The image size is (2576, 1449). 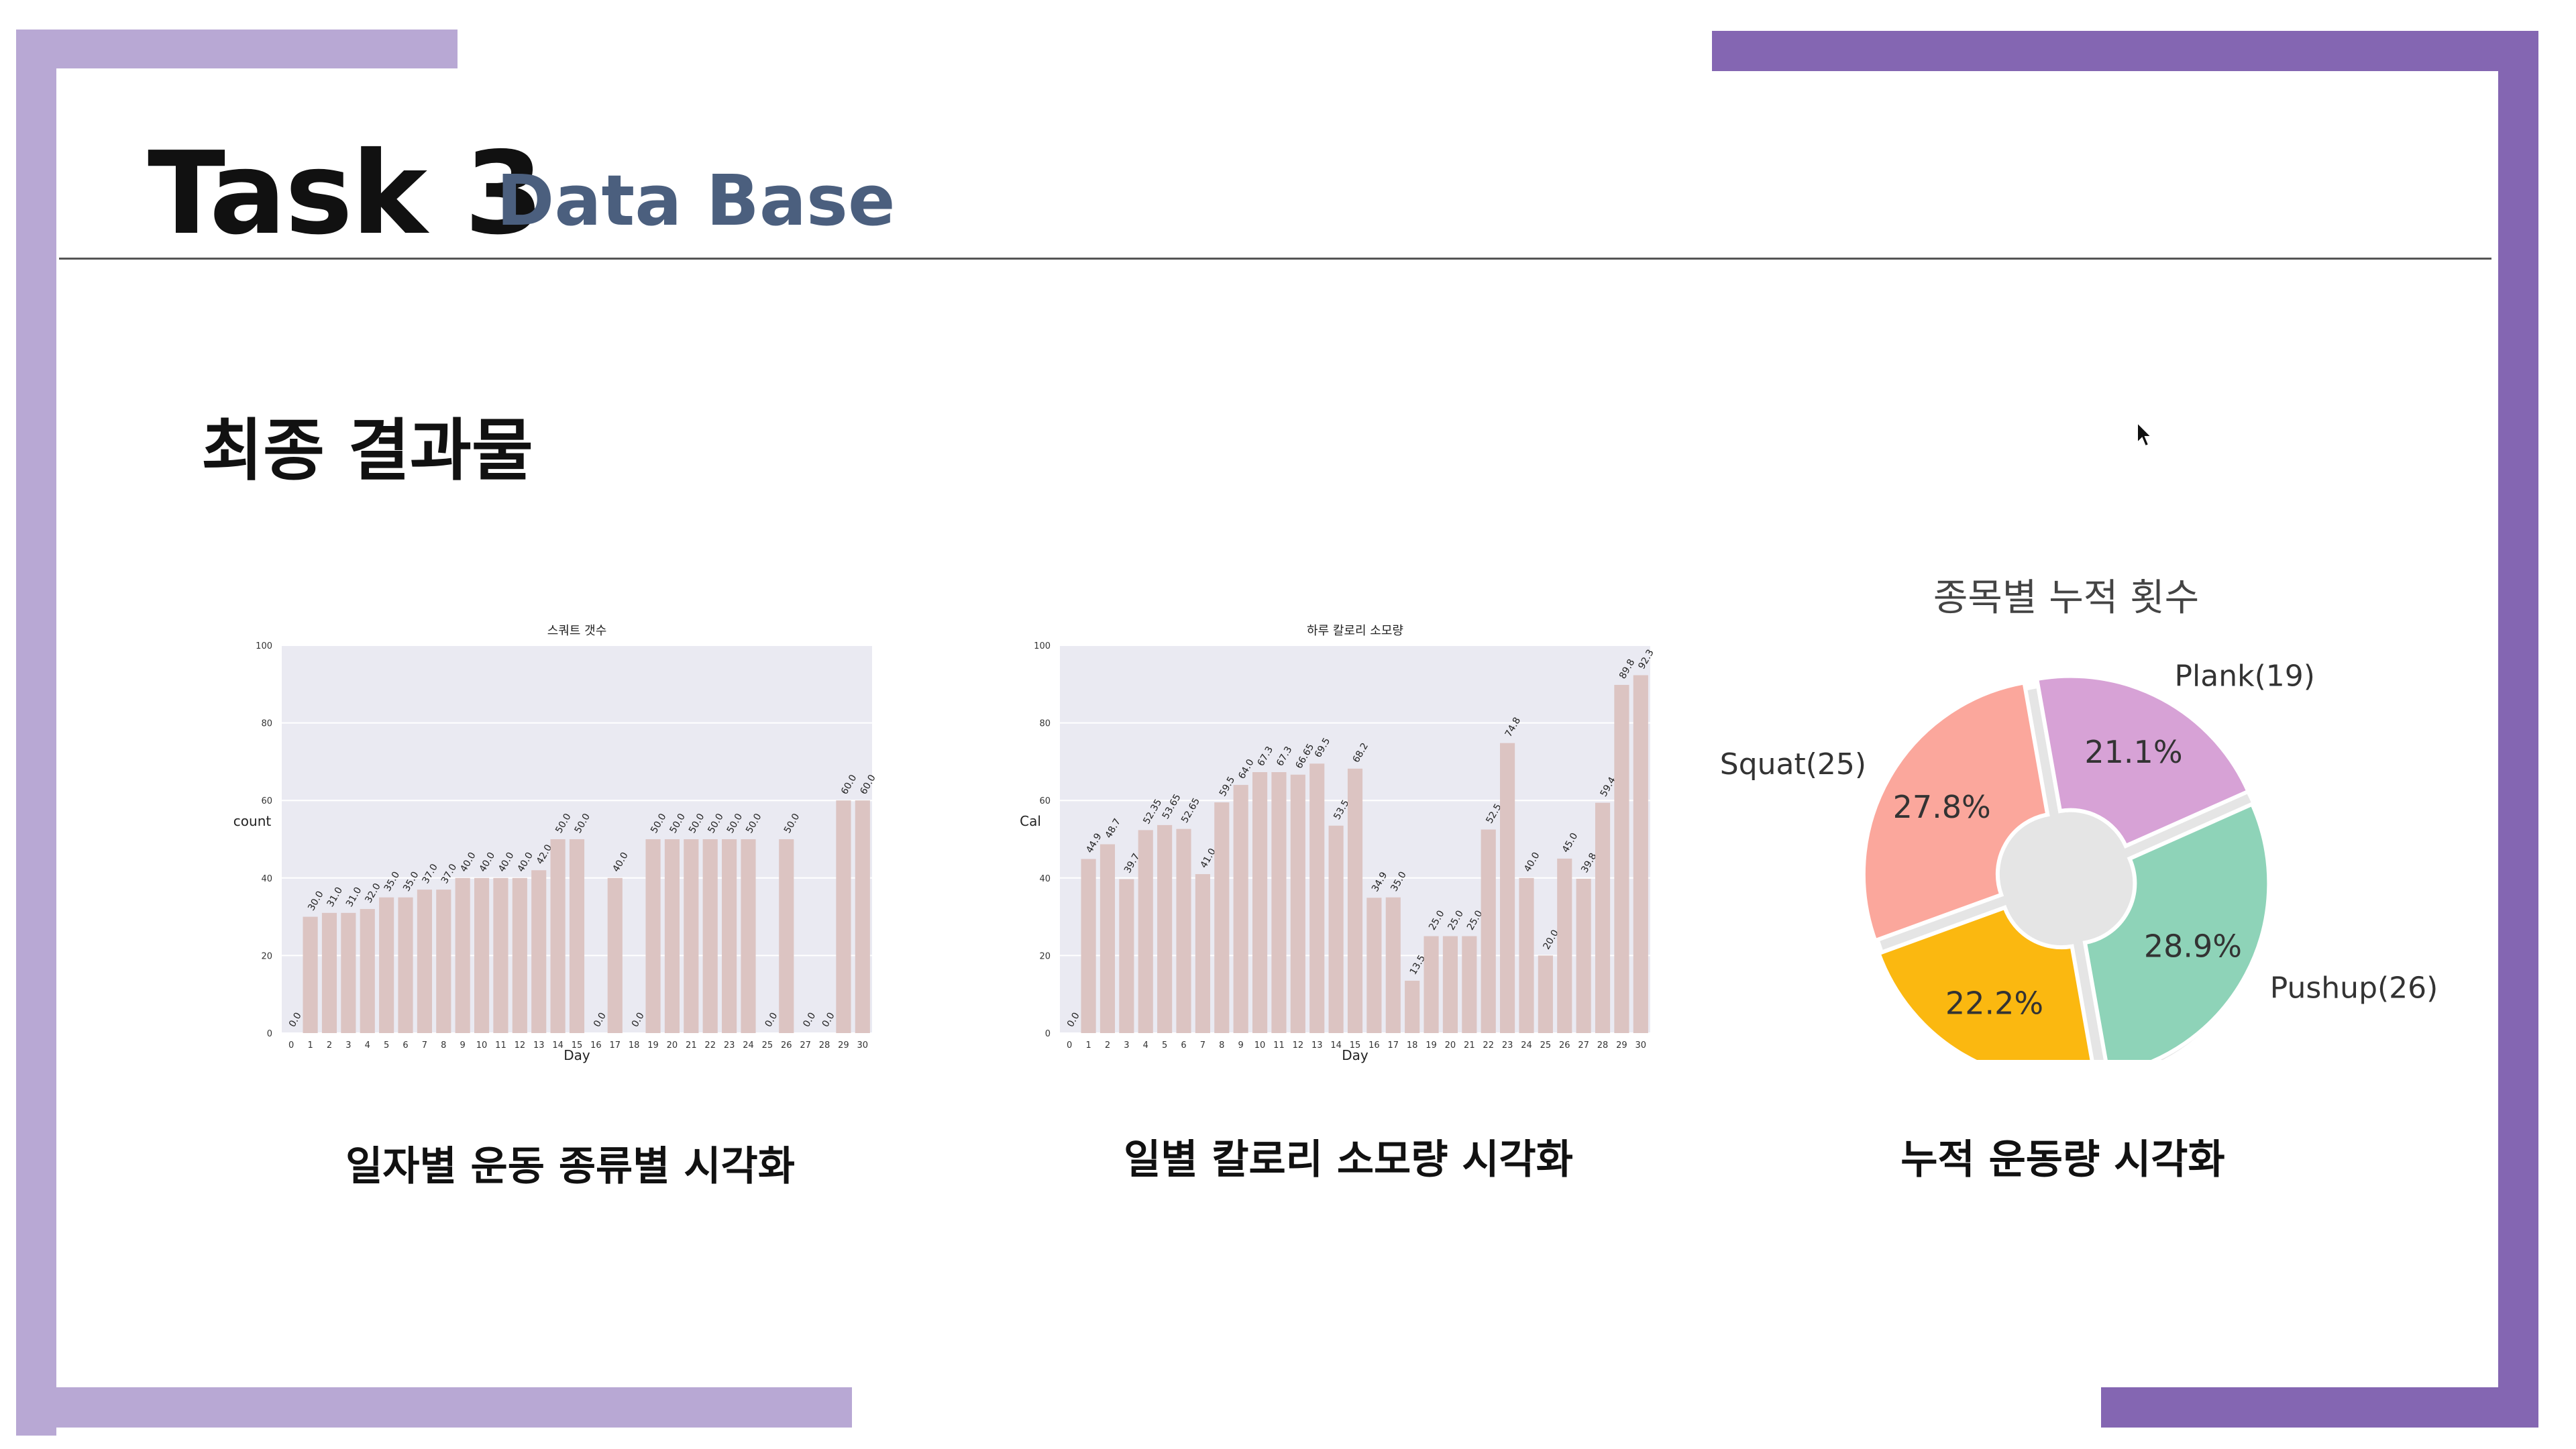 What do you see at coordinates (1045, 956) in the screenshot?
I see `y-tick-label: 20` at bounding box center [1045, 956].